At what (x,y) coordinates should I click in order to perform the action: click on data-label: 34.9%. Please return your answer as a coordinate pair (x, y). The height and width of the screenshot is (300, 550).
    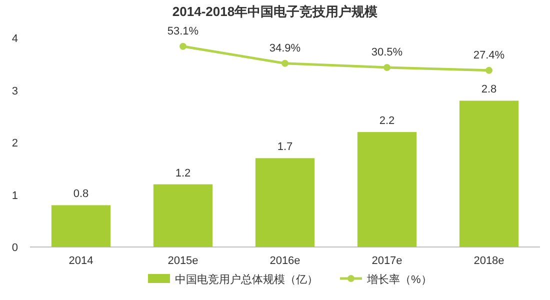
    Looking at the image, I should click on (285, 48).